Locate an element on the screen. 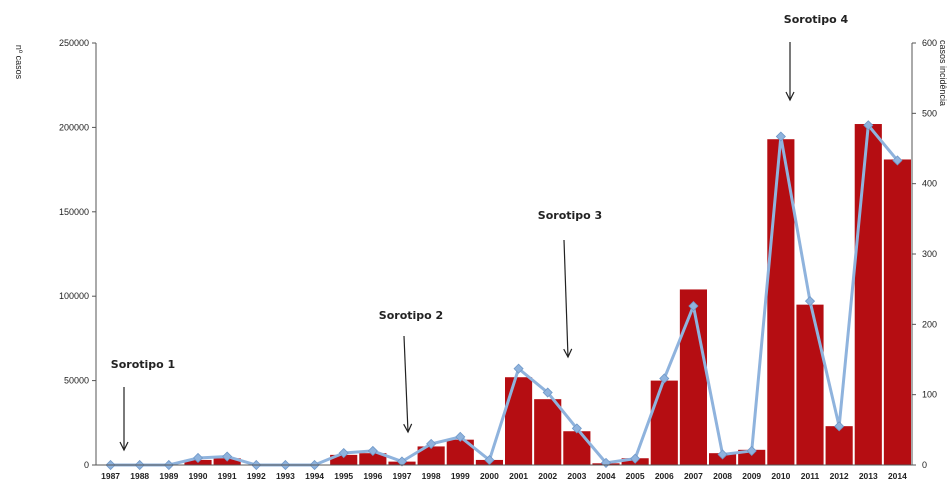  x-tick-label: 1988 is located at coordinates (139, 476).